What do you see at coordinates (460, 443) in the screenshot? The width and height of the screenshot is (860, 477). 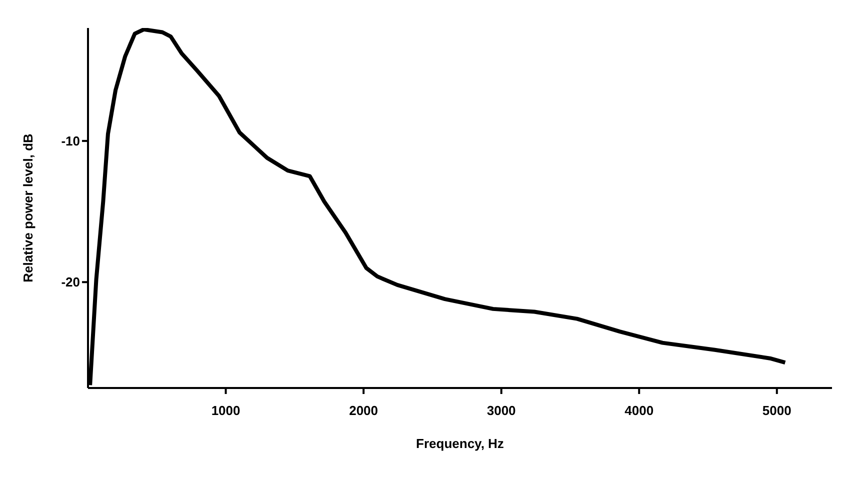 I see `x-axis-title: Frequency, Hz` at bounding box center [460, 443].